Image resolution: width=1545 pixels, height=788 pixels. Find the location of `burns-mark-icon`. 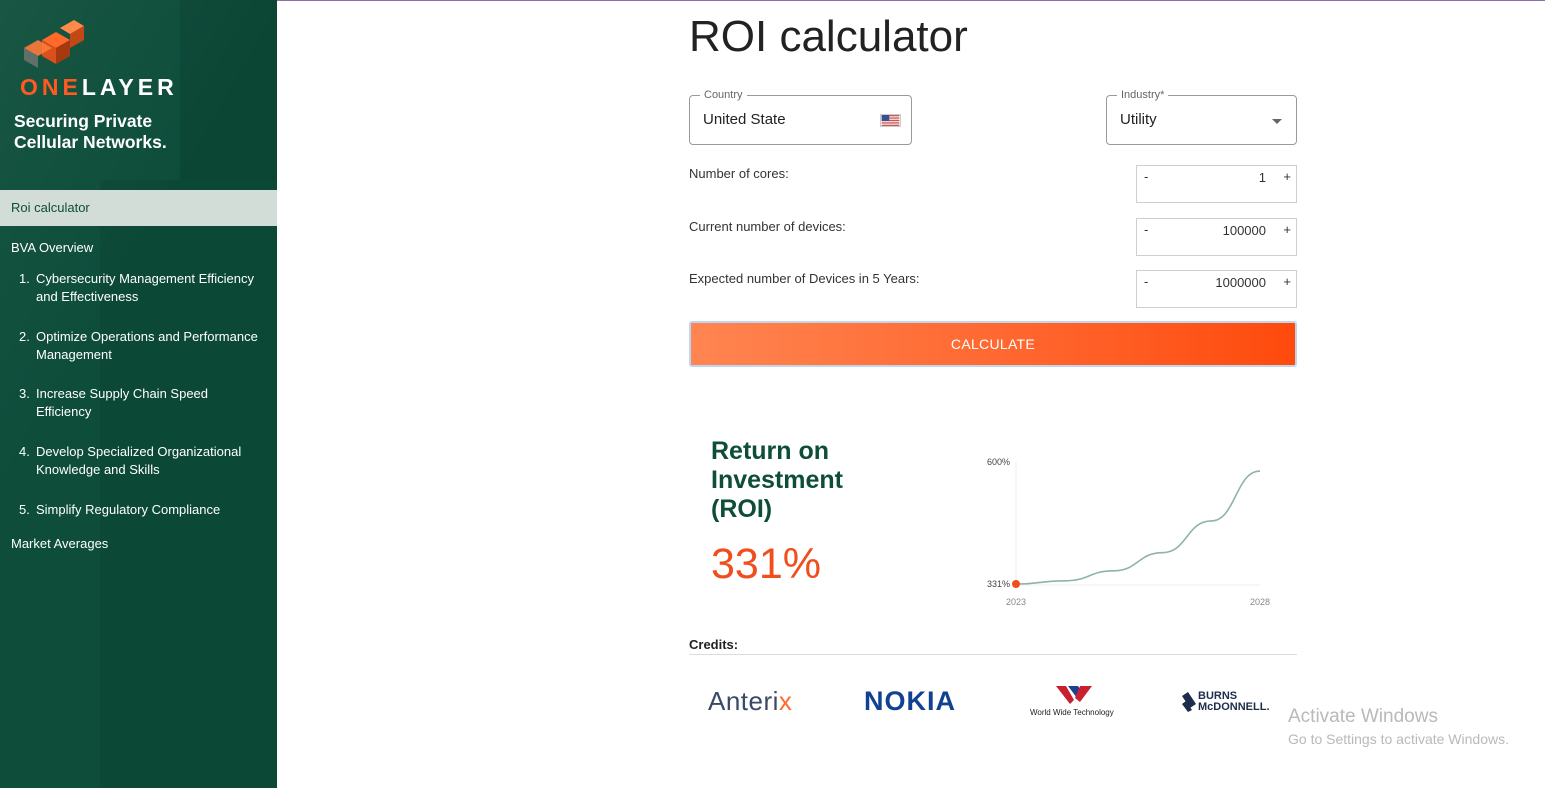

burns-mark-icon is located at coordinates (1189, 702).